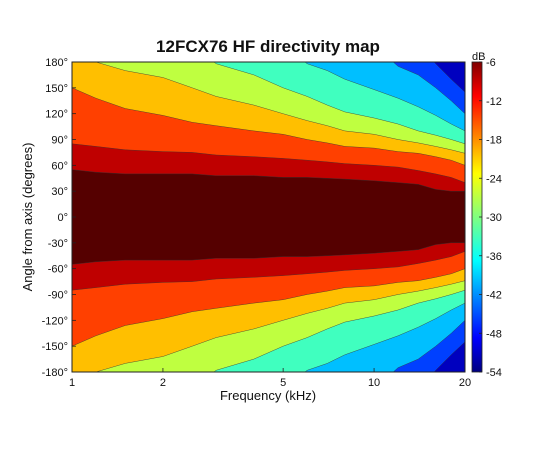 This screenshot has height=450, width=550. Describe the element at coordinates (59, 192) in the screenshot. I see `y-tick-label: 30°` at that location.